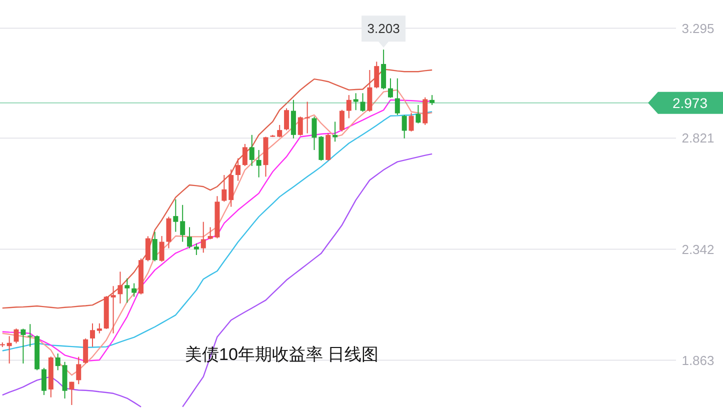 This screenshot has width=723, height=408. What do you see at coordinates (690, 102) in the screenshot?
I see `ref-line-label: 2.973` at bounding box center [690, 102].